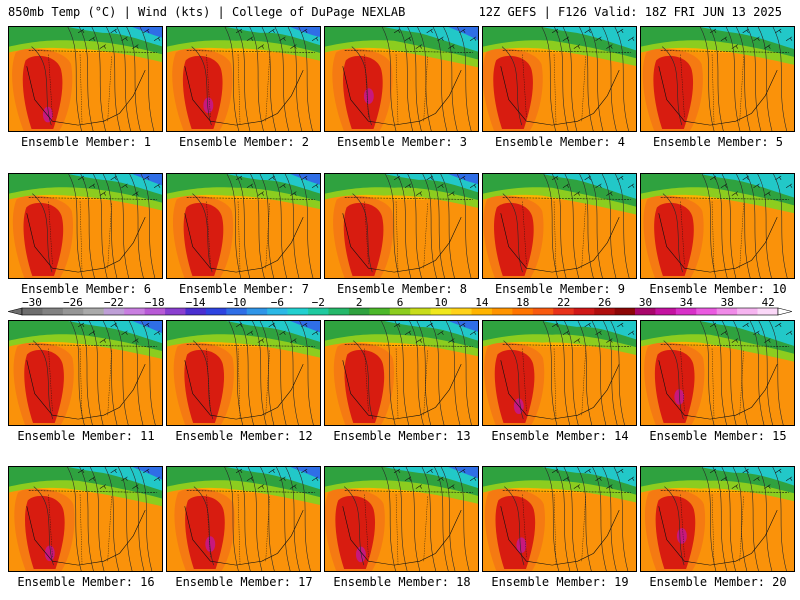  What do you see at coordinates (86, 436) in the screenshot?
I see `ensemble-member-label: Ensemble Member: 11` at bounding box center [86, 436].